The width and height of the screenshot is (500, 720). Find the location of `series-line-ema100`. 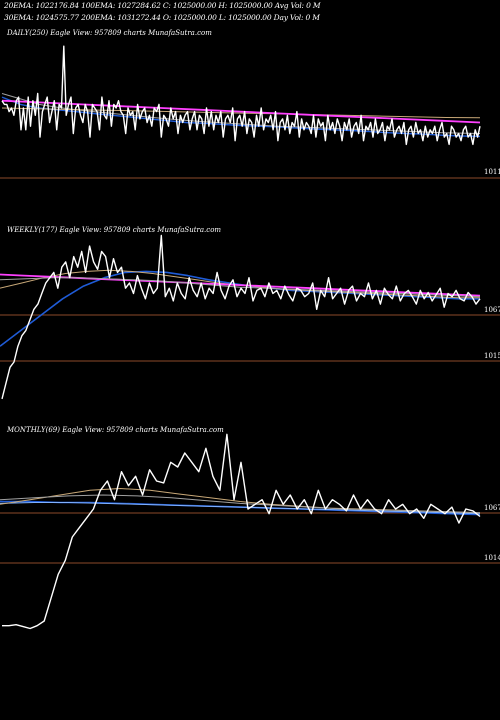

series-line-ema100 is located at coordinates (241, 113).